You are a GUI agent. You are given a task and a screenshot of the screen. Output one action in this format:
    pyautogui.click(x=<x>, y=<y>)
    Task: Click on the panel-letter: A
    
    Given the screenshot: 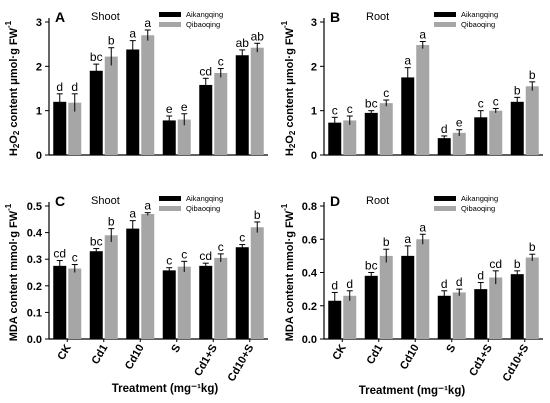 What is the action you would take?
    pyautogui.click(x=60, y=17)
    